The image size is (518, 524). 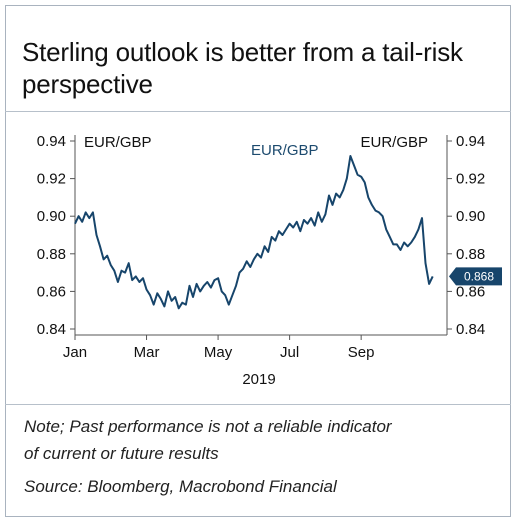 What do you see at coordinates (470, 216) in the screenshot?
I see `right-tick-label: 0.90` at bounding box center [470, 216].